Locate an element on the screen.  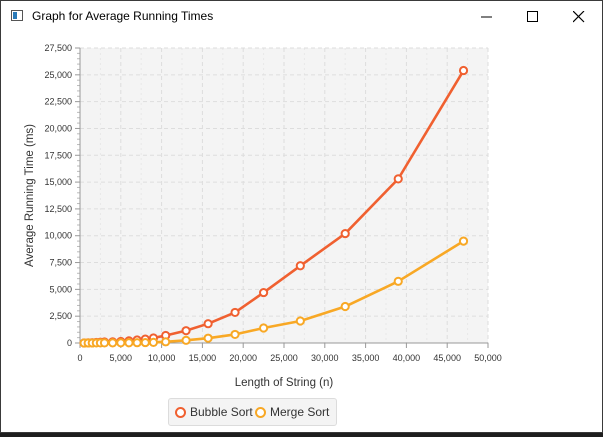
y-tick-label: 0 is located at coordinates (69, 343).